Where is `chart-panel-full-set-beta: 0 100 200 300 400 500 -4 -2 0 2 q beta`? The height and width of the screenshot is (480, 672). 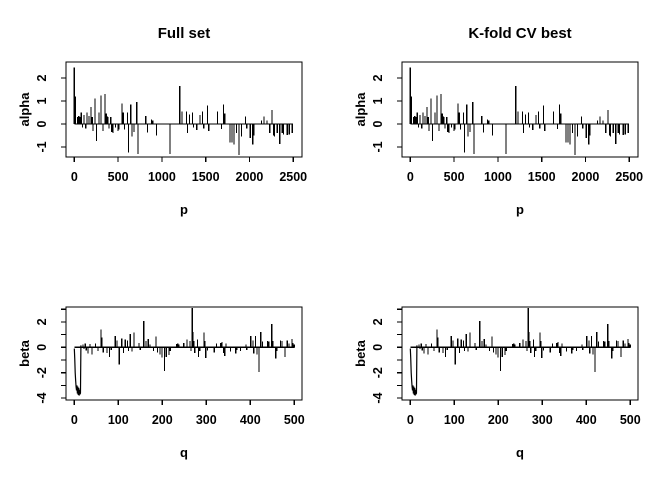
chart-panel-full-set-beta: 0 100 200 300 400 500 -4 -2 0 2 q beta is located at coordinates (161, 383).